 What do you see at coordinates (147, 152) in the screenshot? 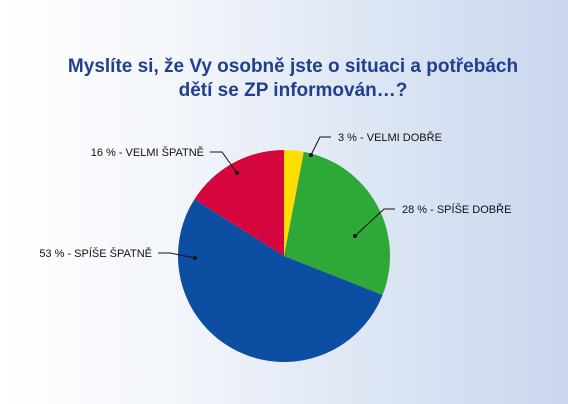
I see `slice-label-velmi-spatne: 16 % - VELMI ŠPATNĚ` at bounding box center [147, 152].